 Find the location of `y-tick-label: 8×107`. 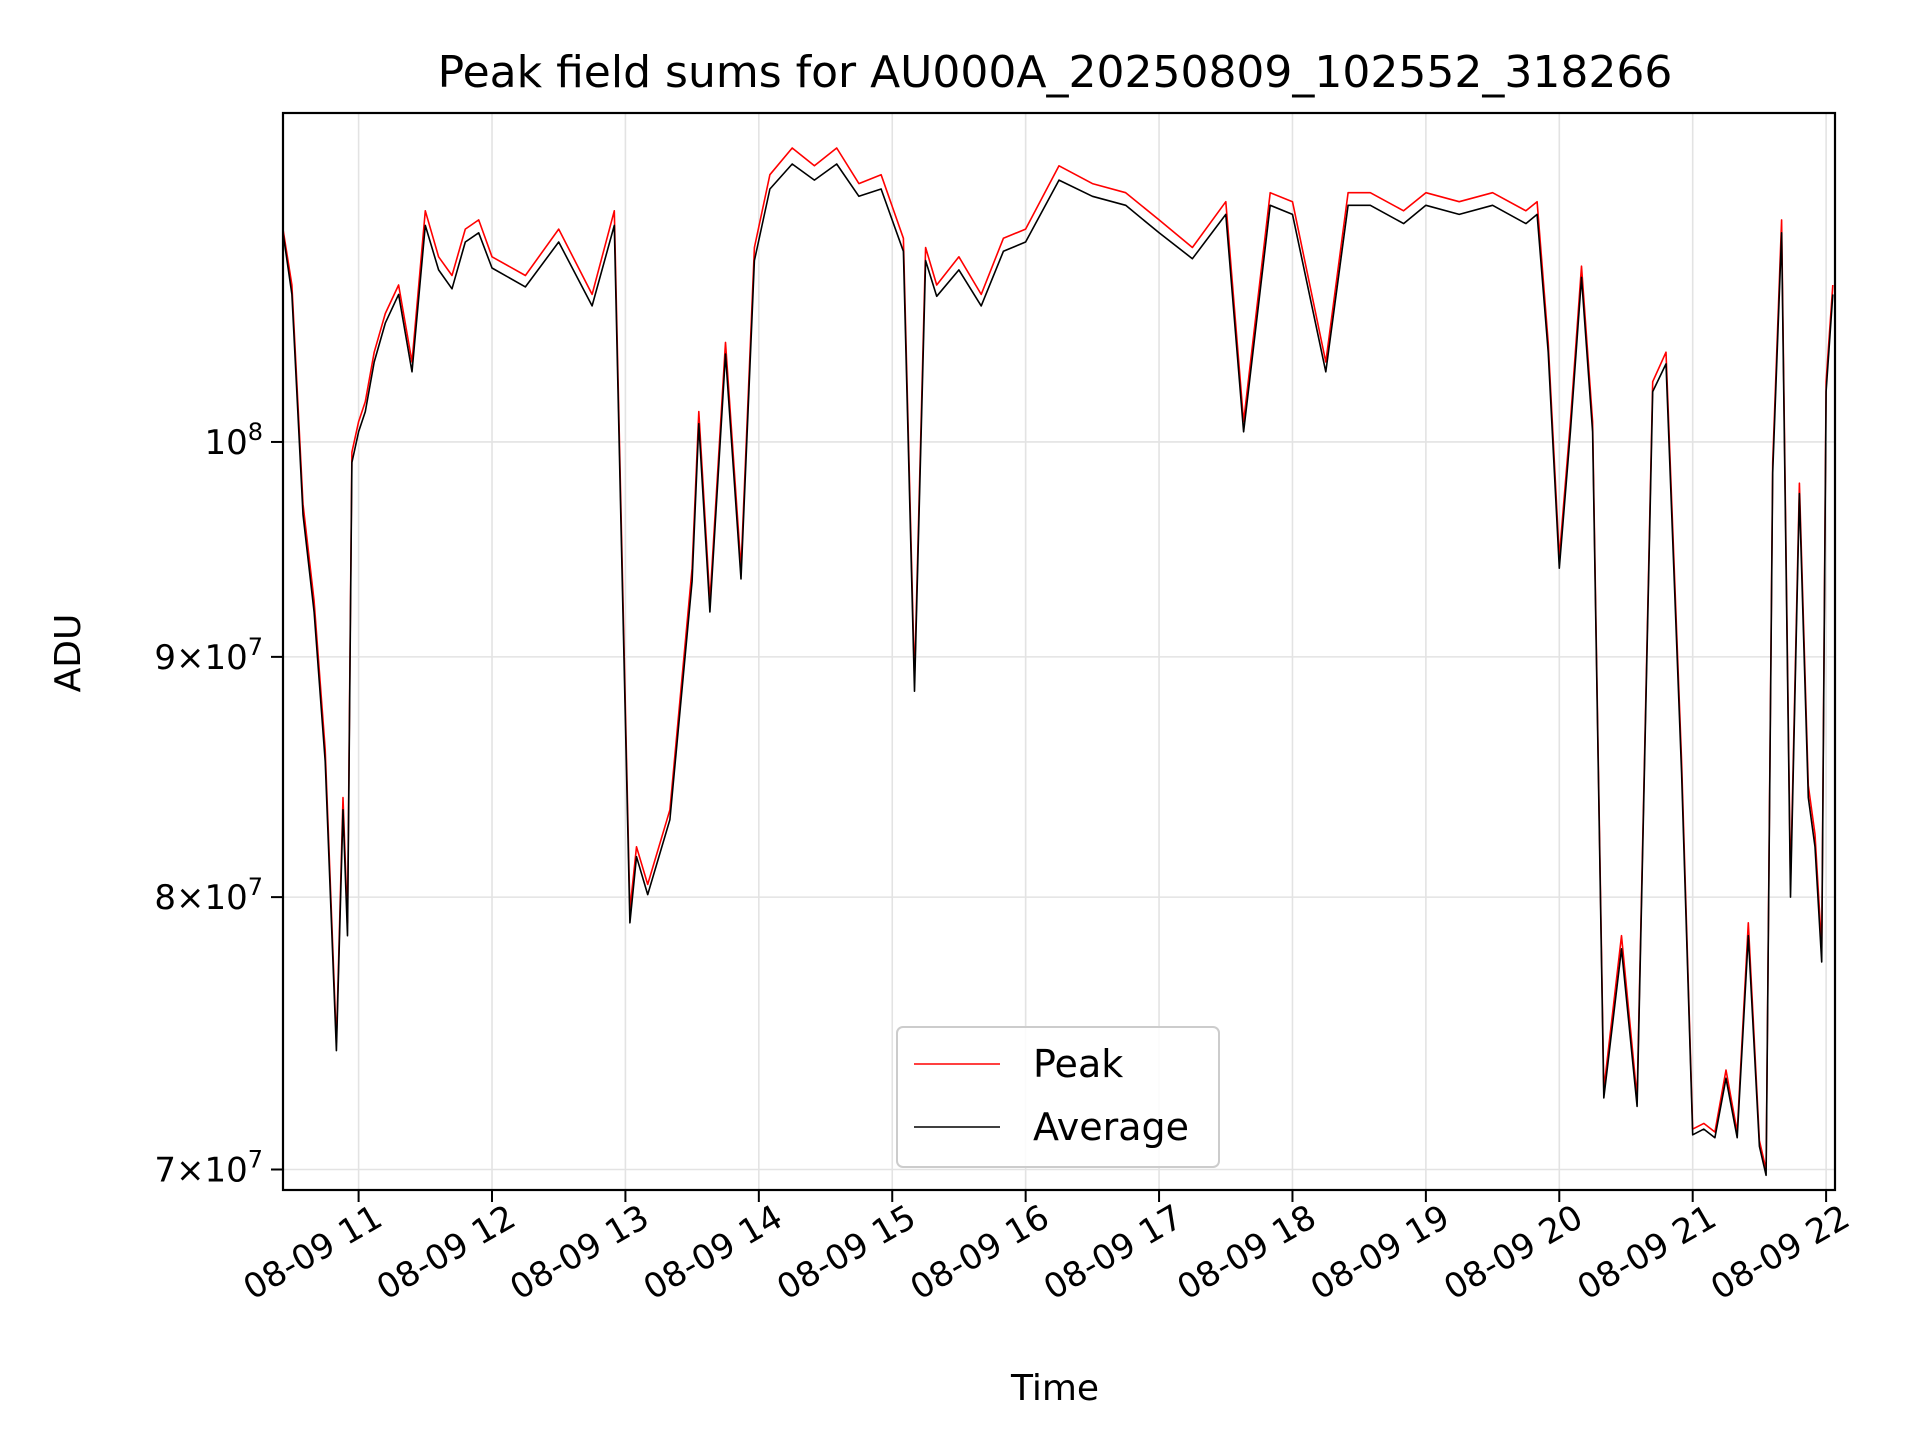

y-tick-label: 8×107 is located at coordinates (208, 895).